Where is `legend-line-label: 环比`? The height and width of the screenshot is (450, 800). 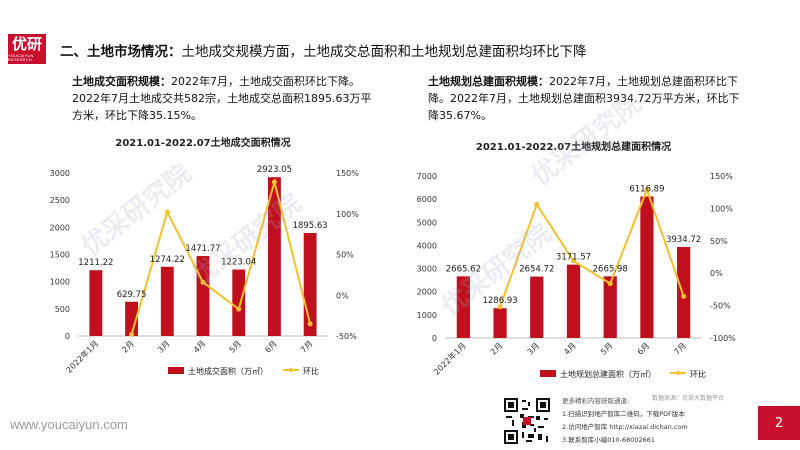 legend-line-label: 环比 is located at coordinates (698, 374).